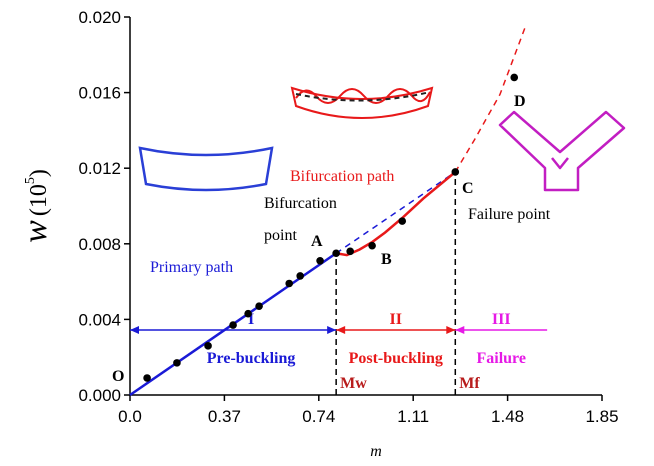  Describe the element at coordinates (562, 151) in the screenshot. I see `inset-failure` at that location.